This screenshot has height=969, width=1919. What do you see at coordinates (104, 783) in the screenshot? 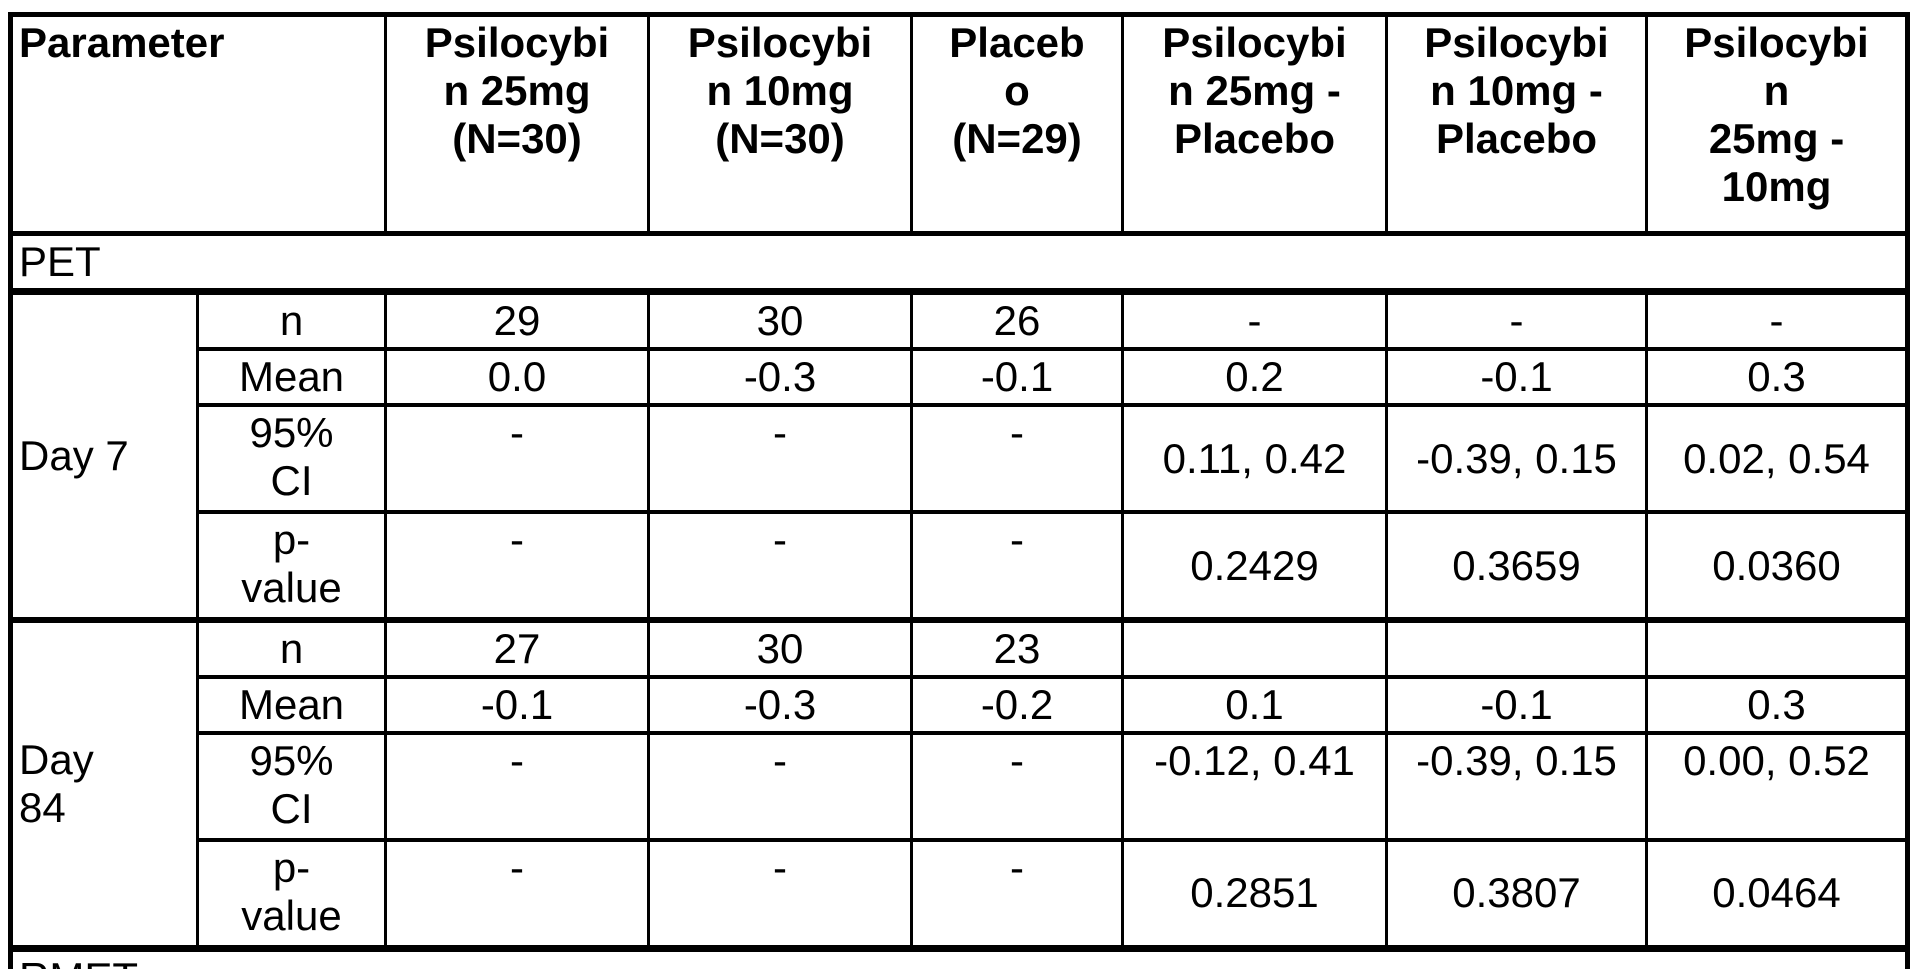
I see `day84-label: Day 84` at bounding box center [104, 783].